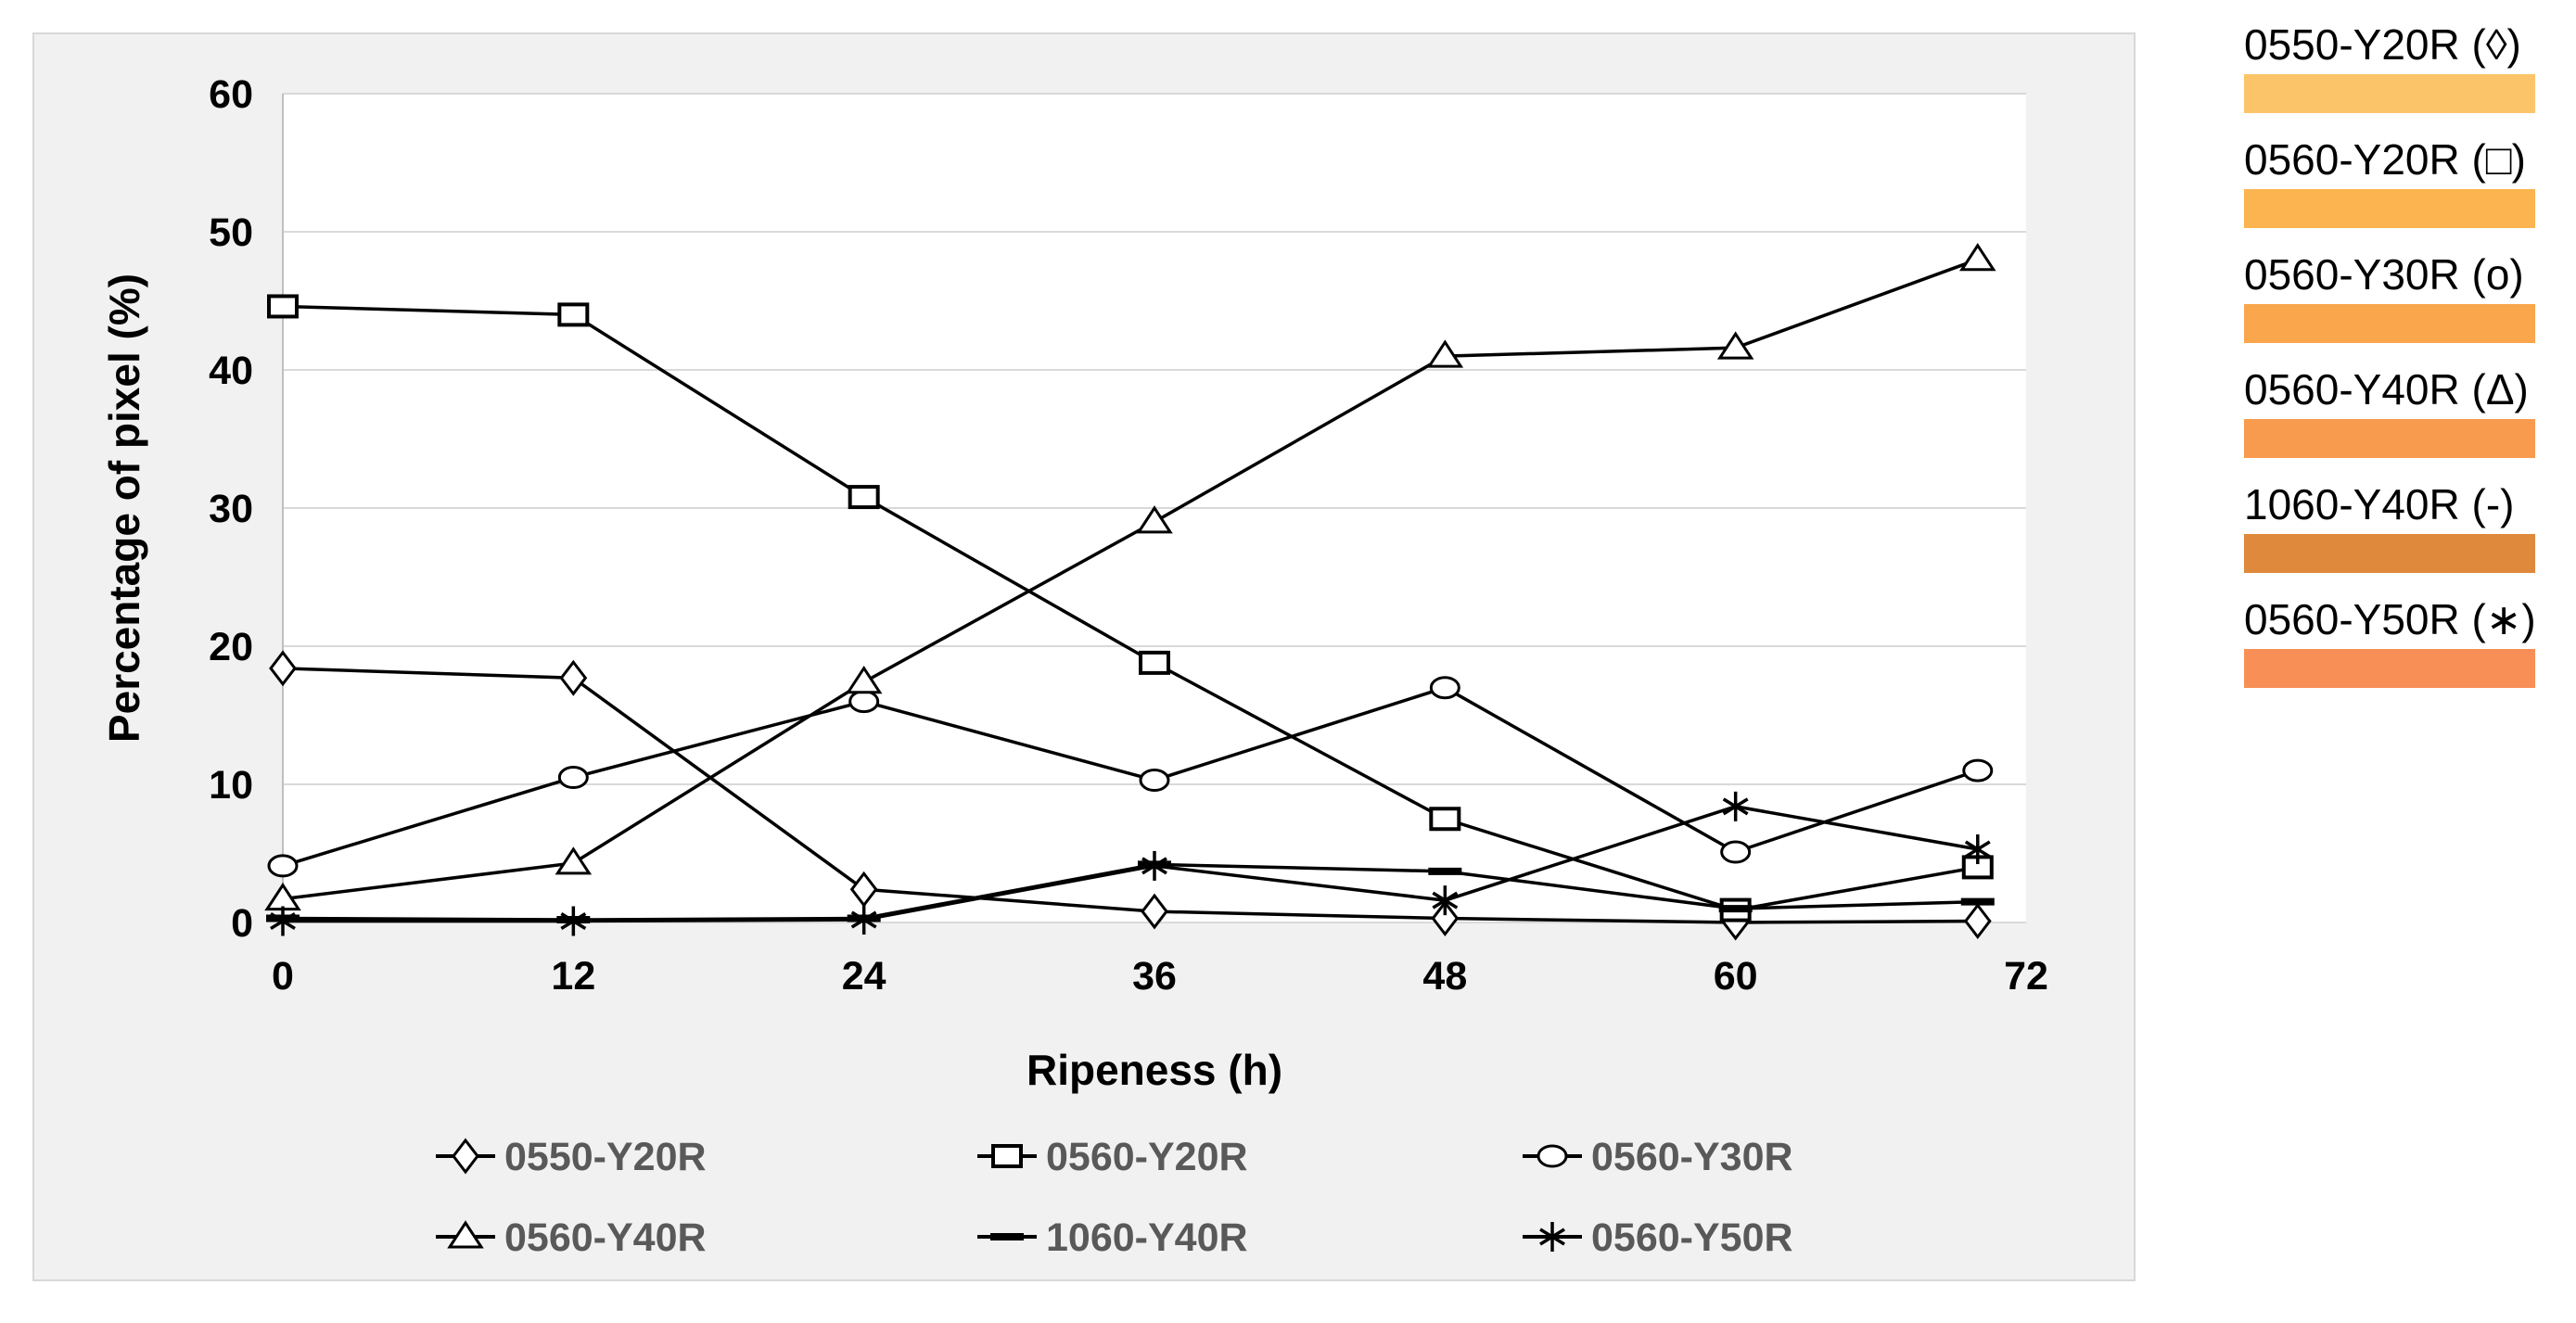 The image size is (2576, 1323). What do you see at coordinates (1692, 1157) in the screenshot?
I see `legend-label: 0560-Y30R` at bounding box center [1692, 1157].